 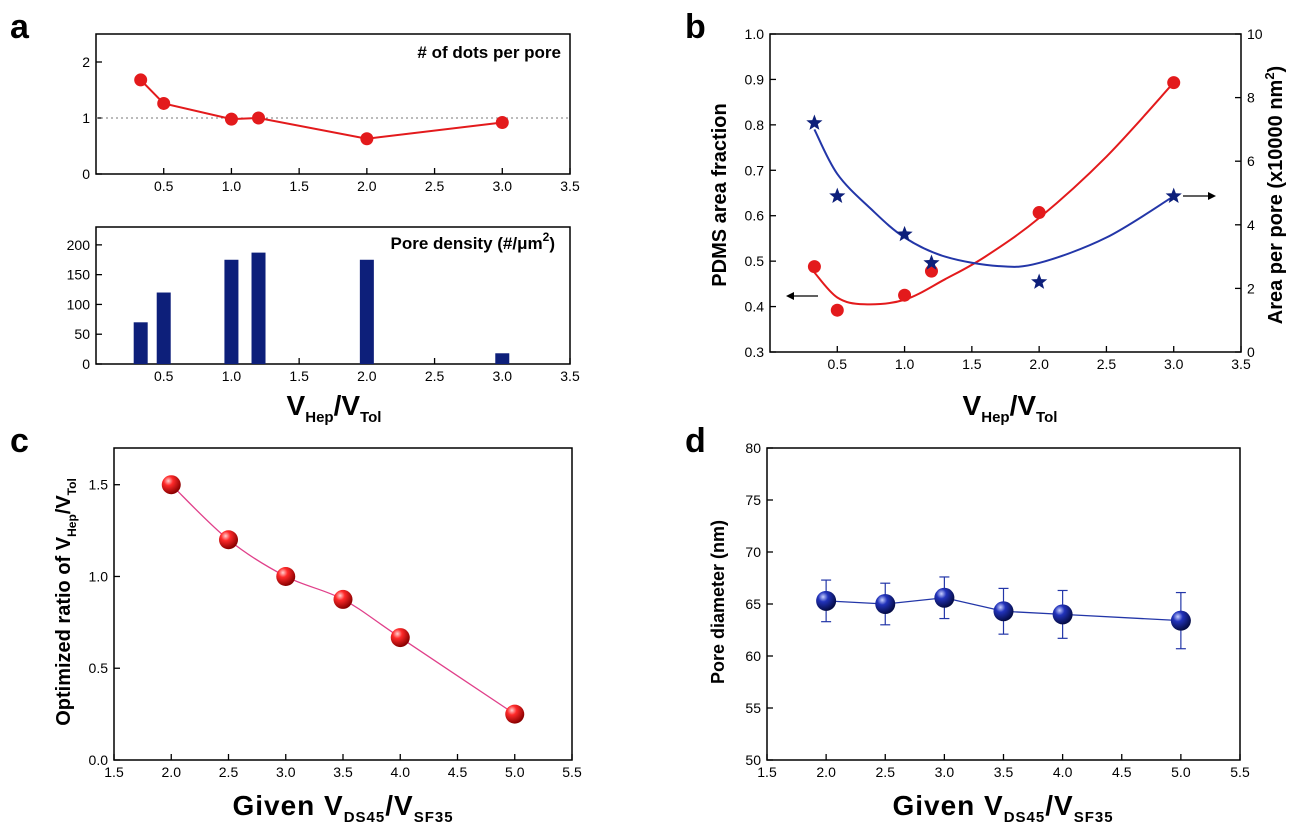 What do you see at coordinates (232, 376) in the screenshot?
I see `a-bottom-xtick-label: 1.0` at bounding box center [232, 376].